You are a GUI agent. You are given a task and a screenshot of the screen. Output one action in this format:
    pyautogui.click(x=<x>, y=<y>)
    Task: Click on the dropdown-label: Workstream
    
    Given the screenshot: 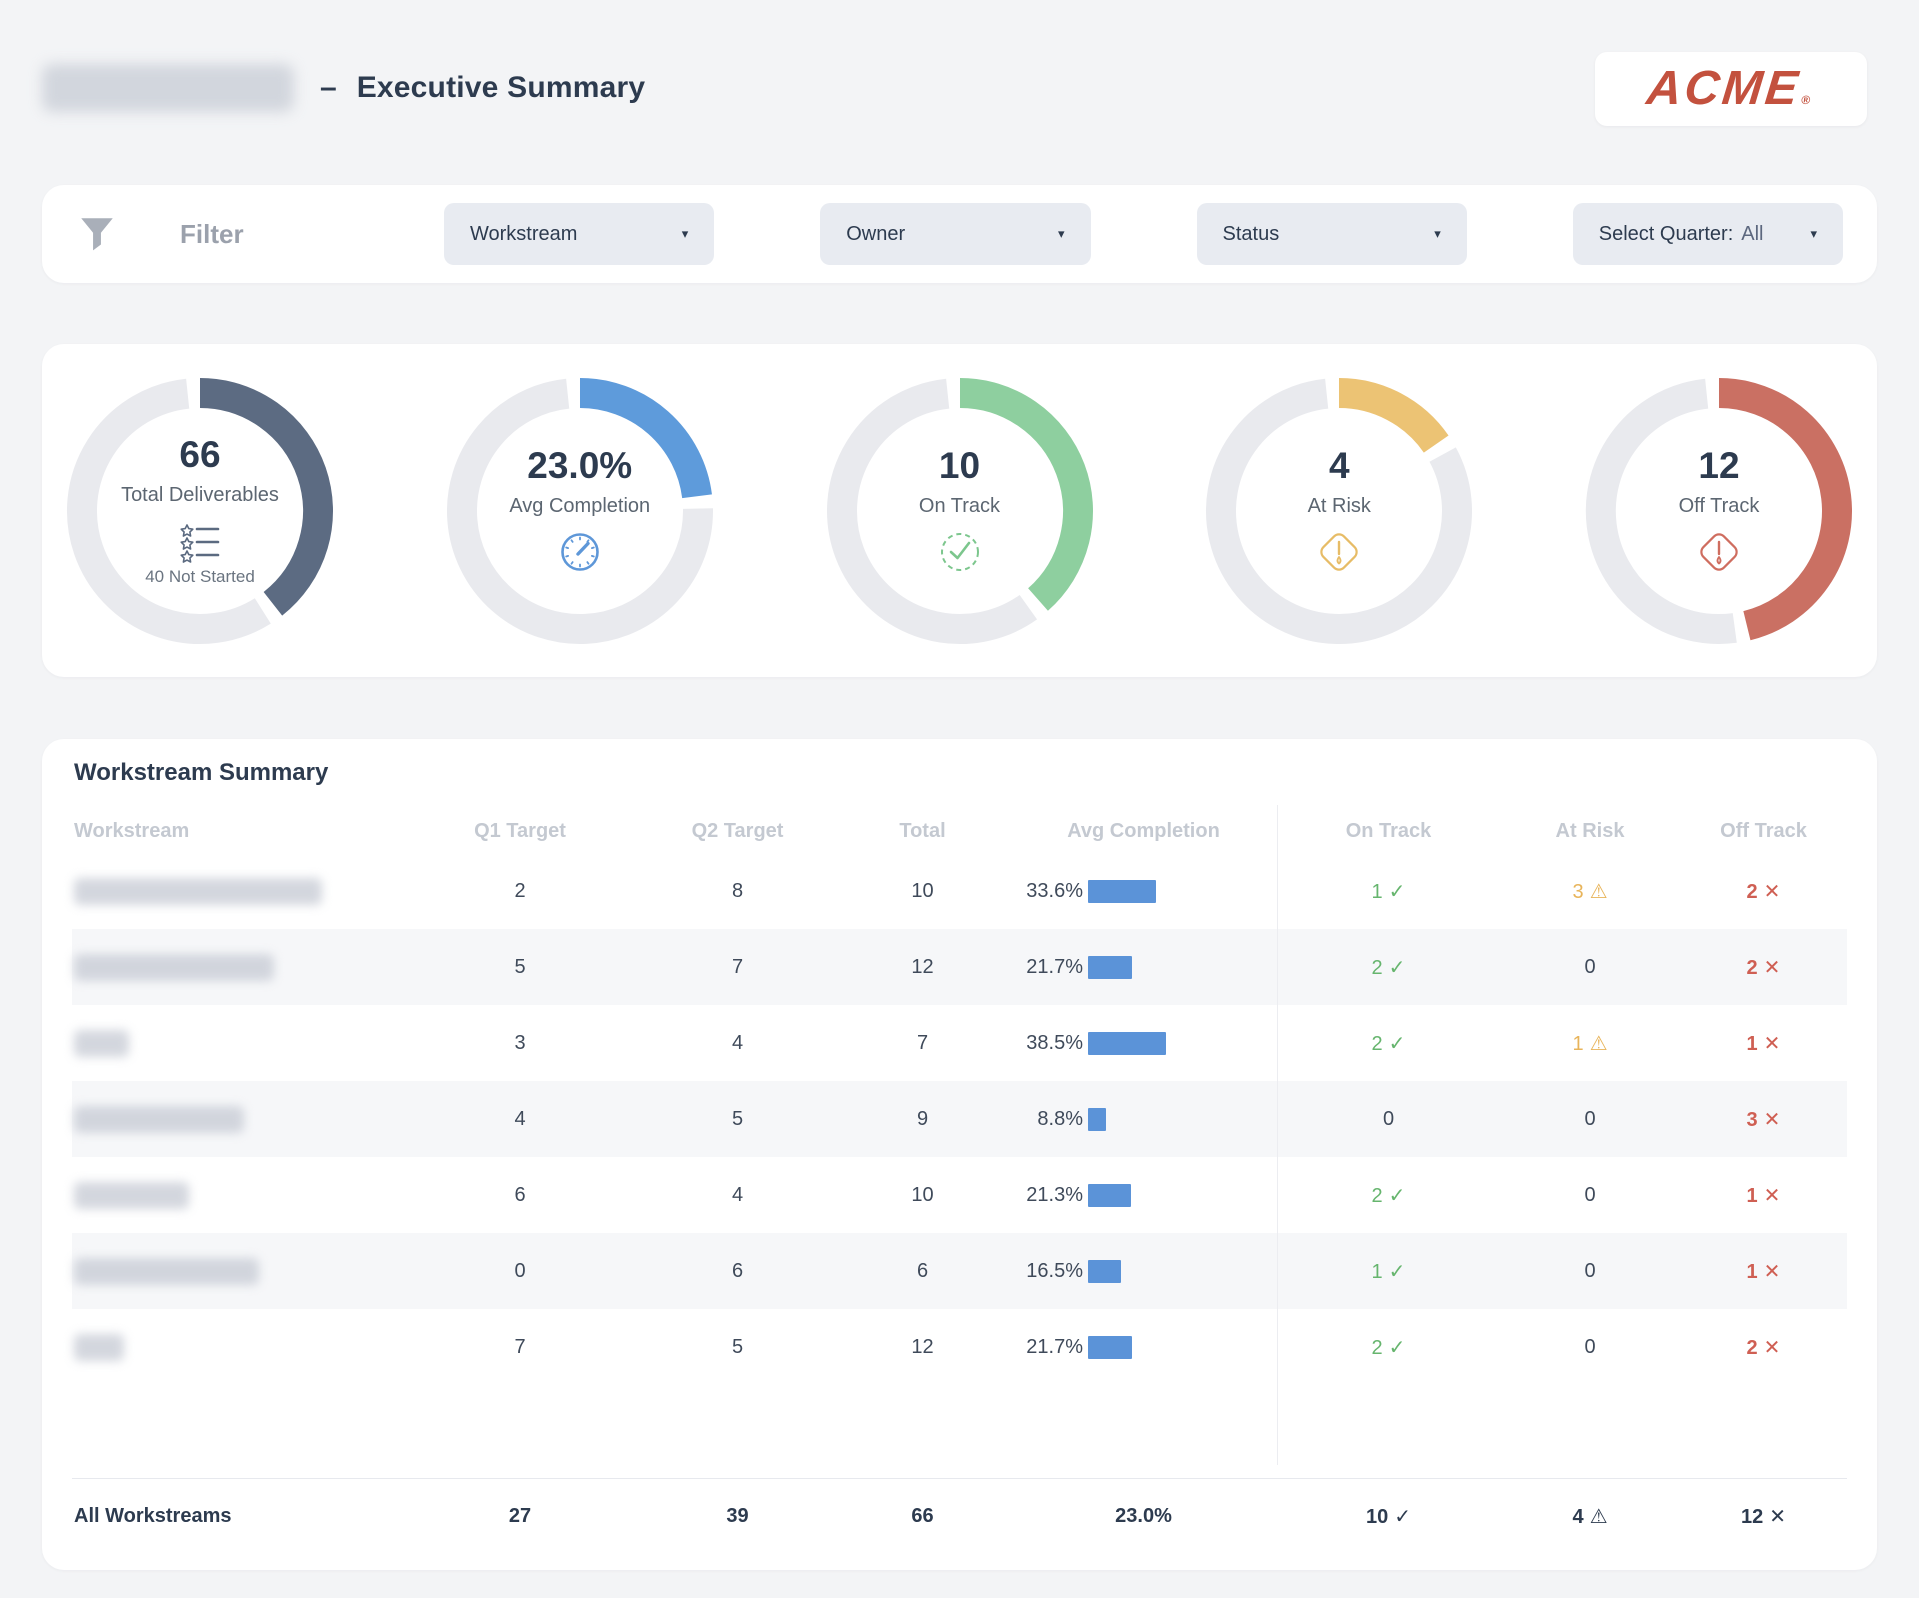 What is the action you would take?
    pyautogui.click(x=524, y=233)
    